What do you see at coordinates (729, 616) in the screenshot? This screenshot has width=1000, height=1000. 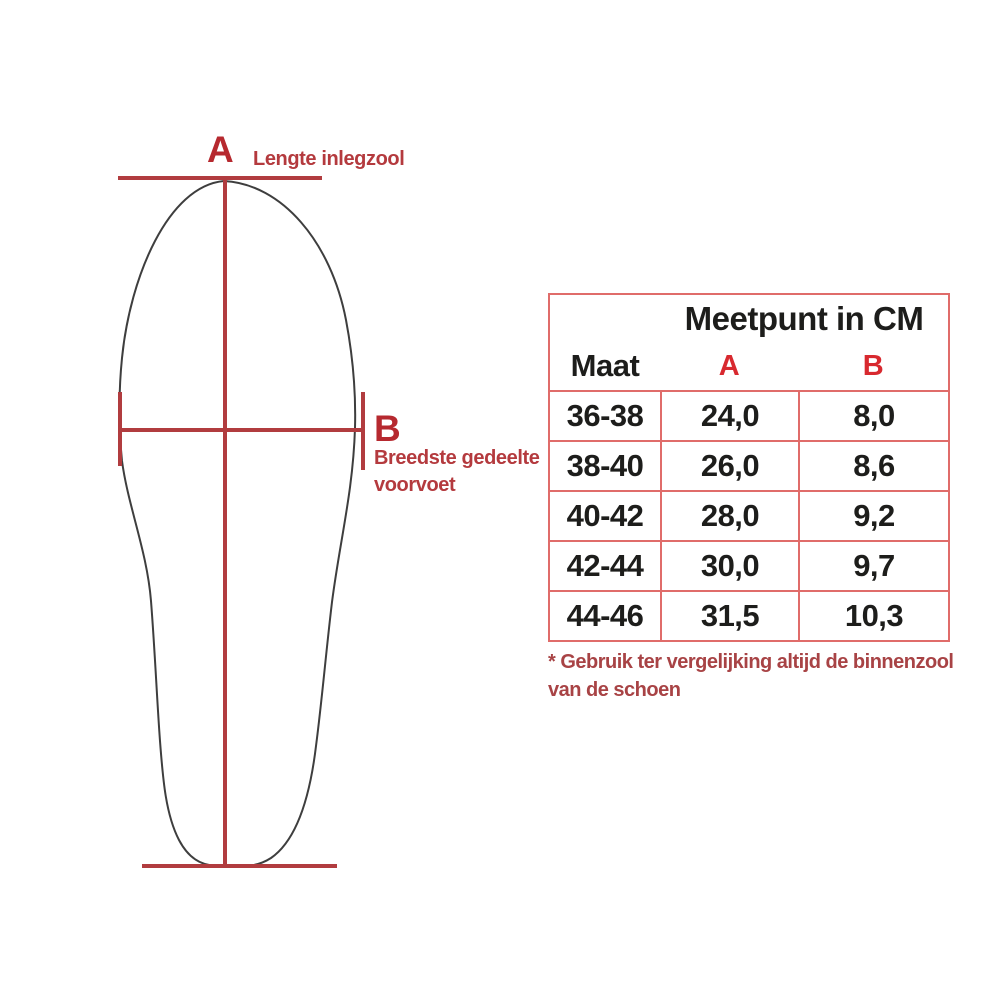 I see `cell-a: 31,5` at bounding box center [729, 616].